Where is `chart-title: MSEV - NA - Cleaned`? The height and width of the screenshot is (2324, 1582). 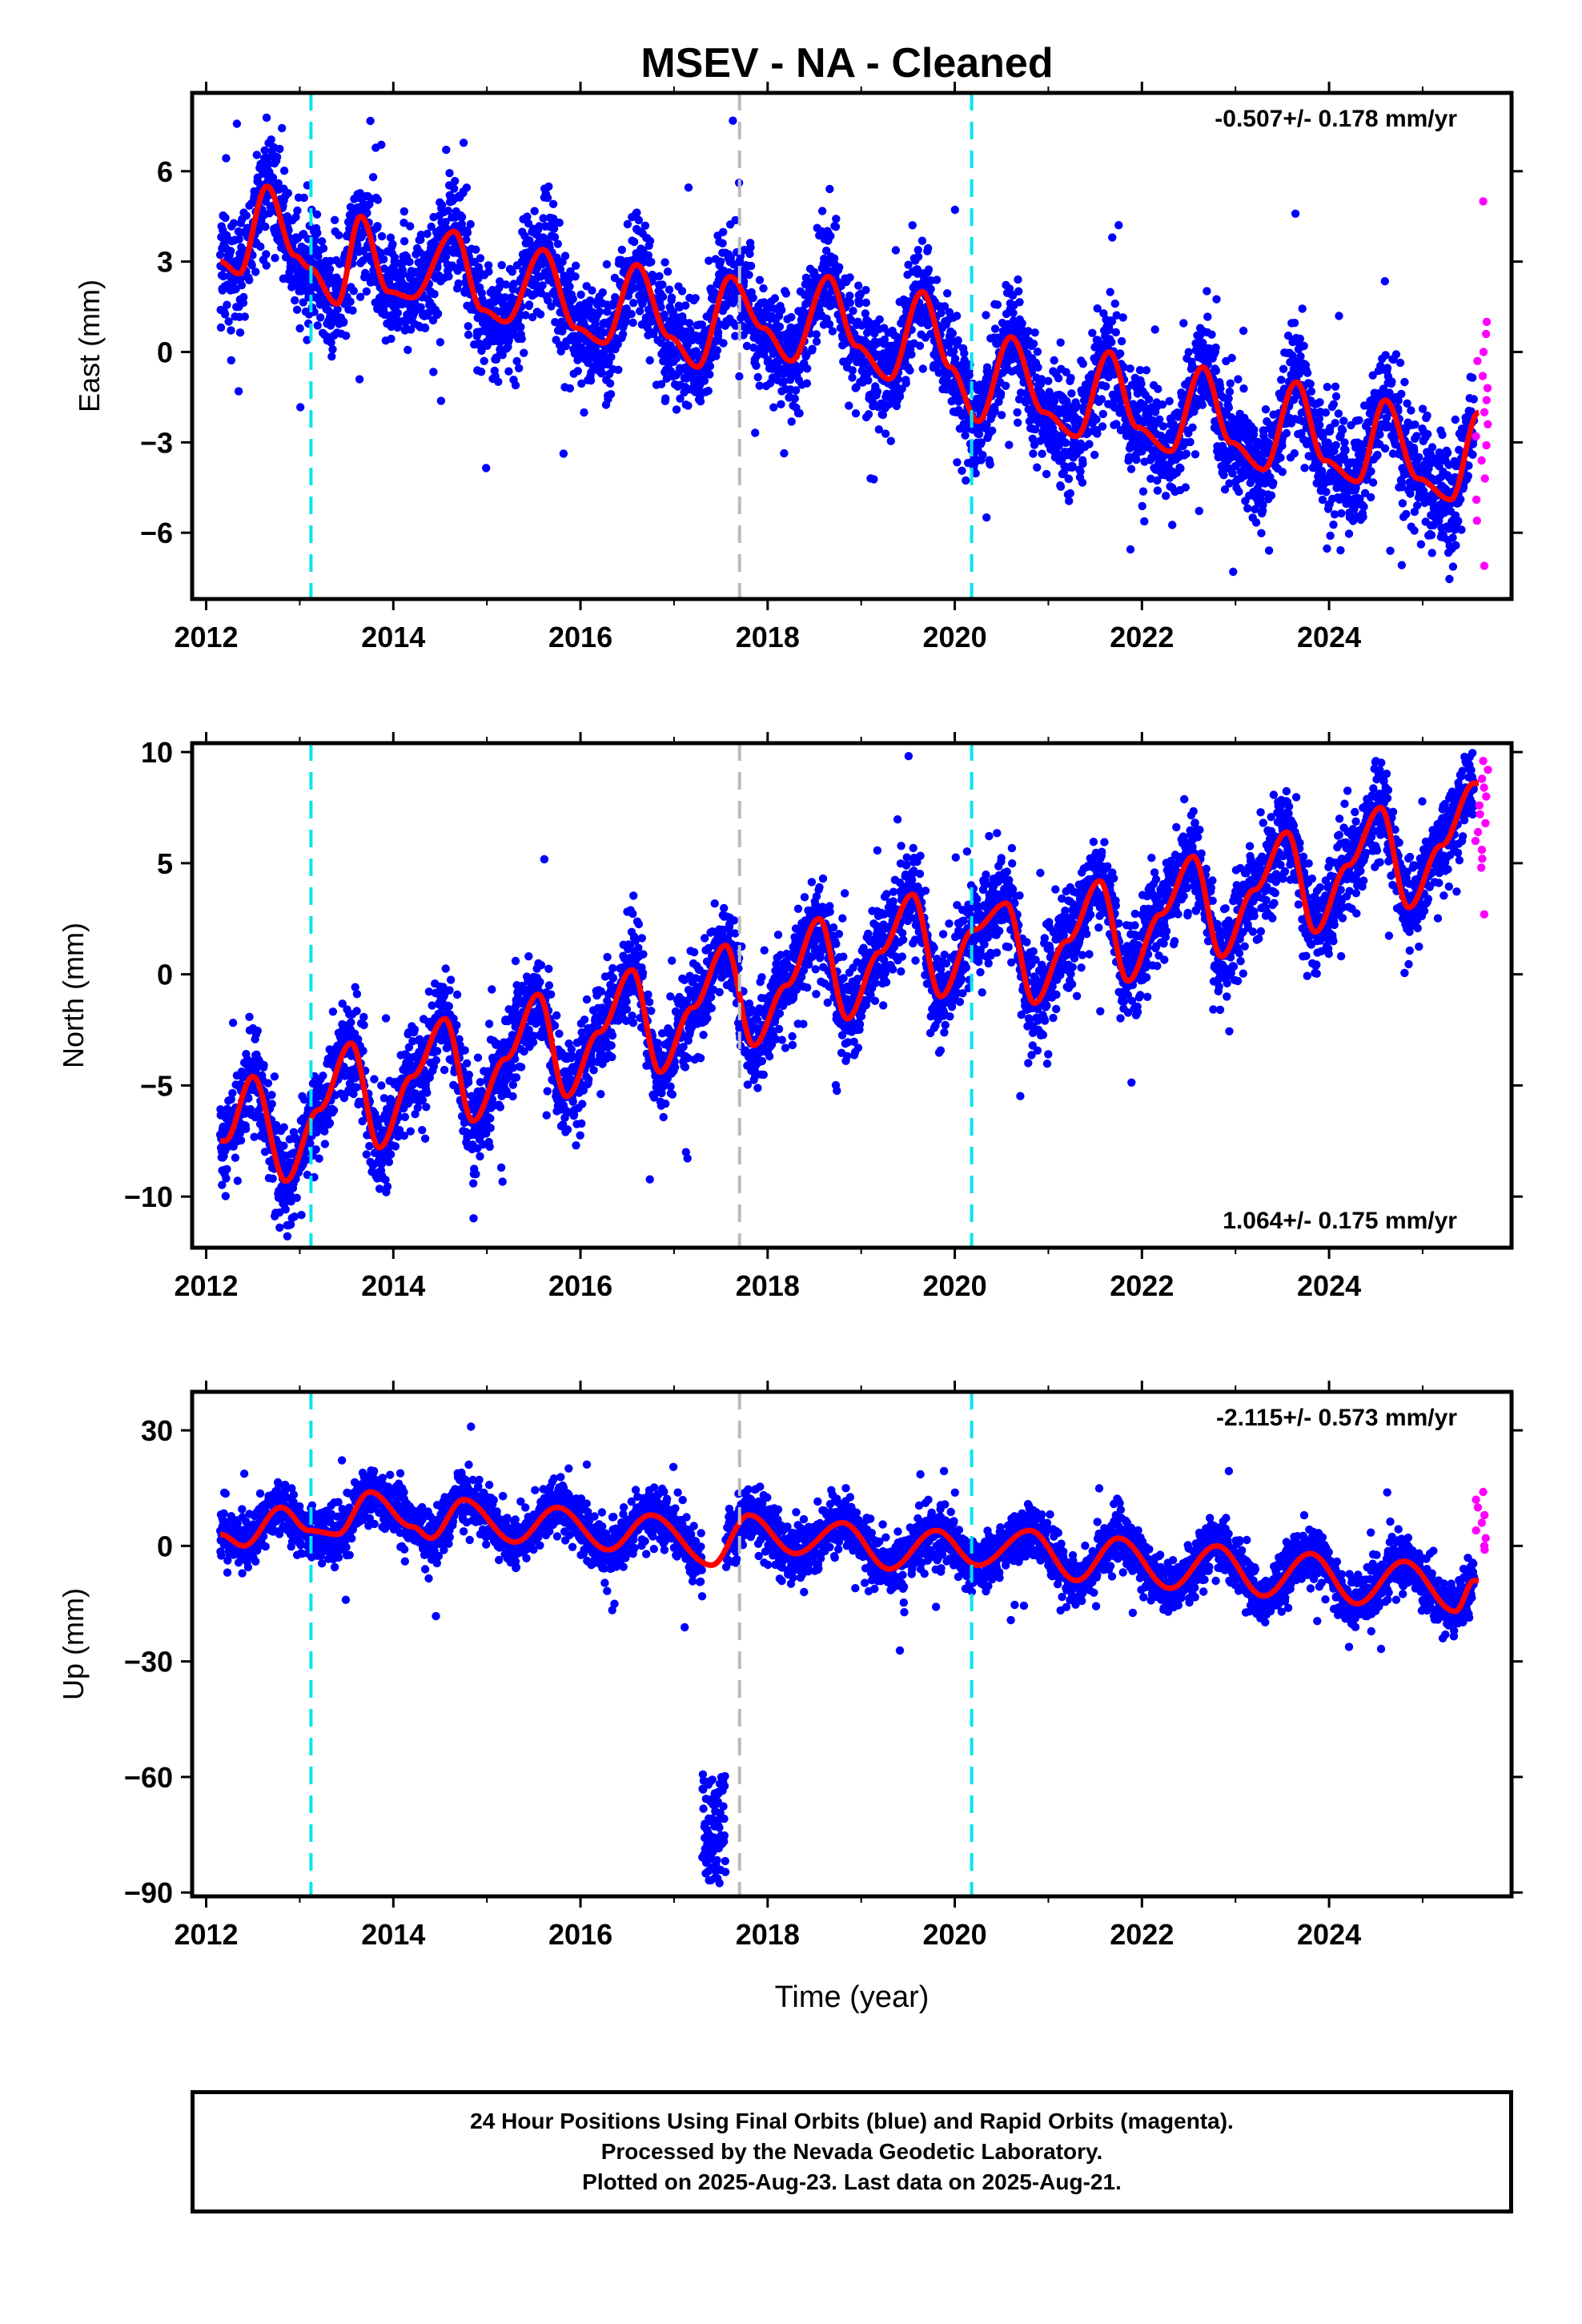
chart-title: MSEV - NA - Cleaned is located at coordinates (847, 63).